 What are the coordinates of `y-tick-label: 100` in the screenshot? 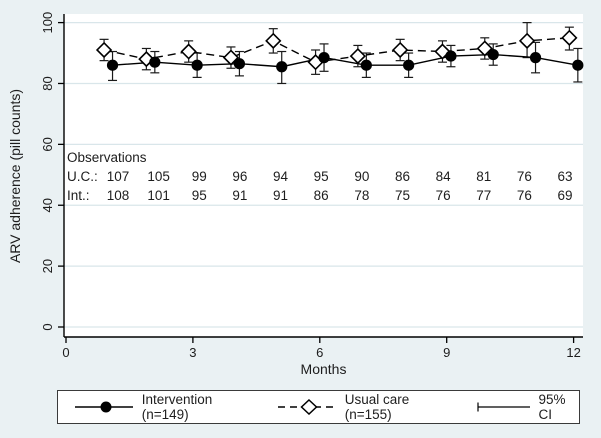 It's located at (47, 23).